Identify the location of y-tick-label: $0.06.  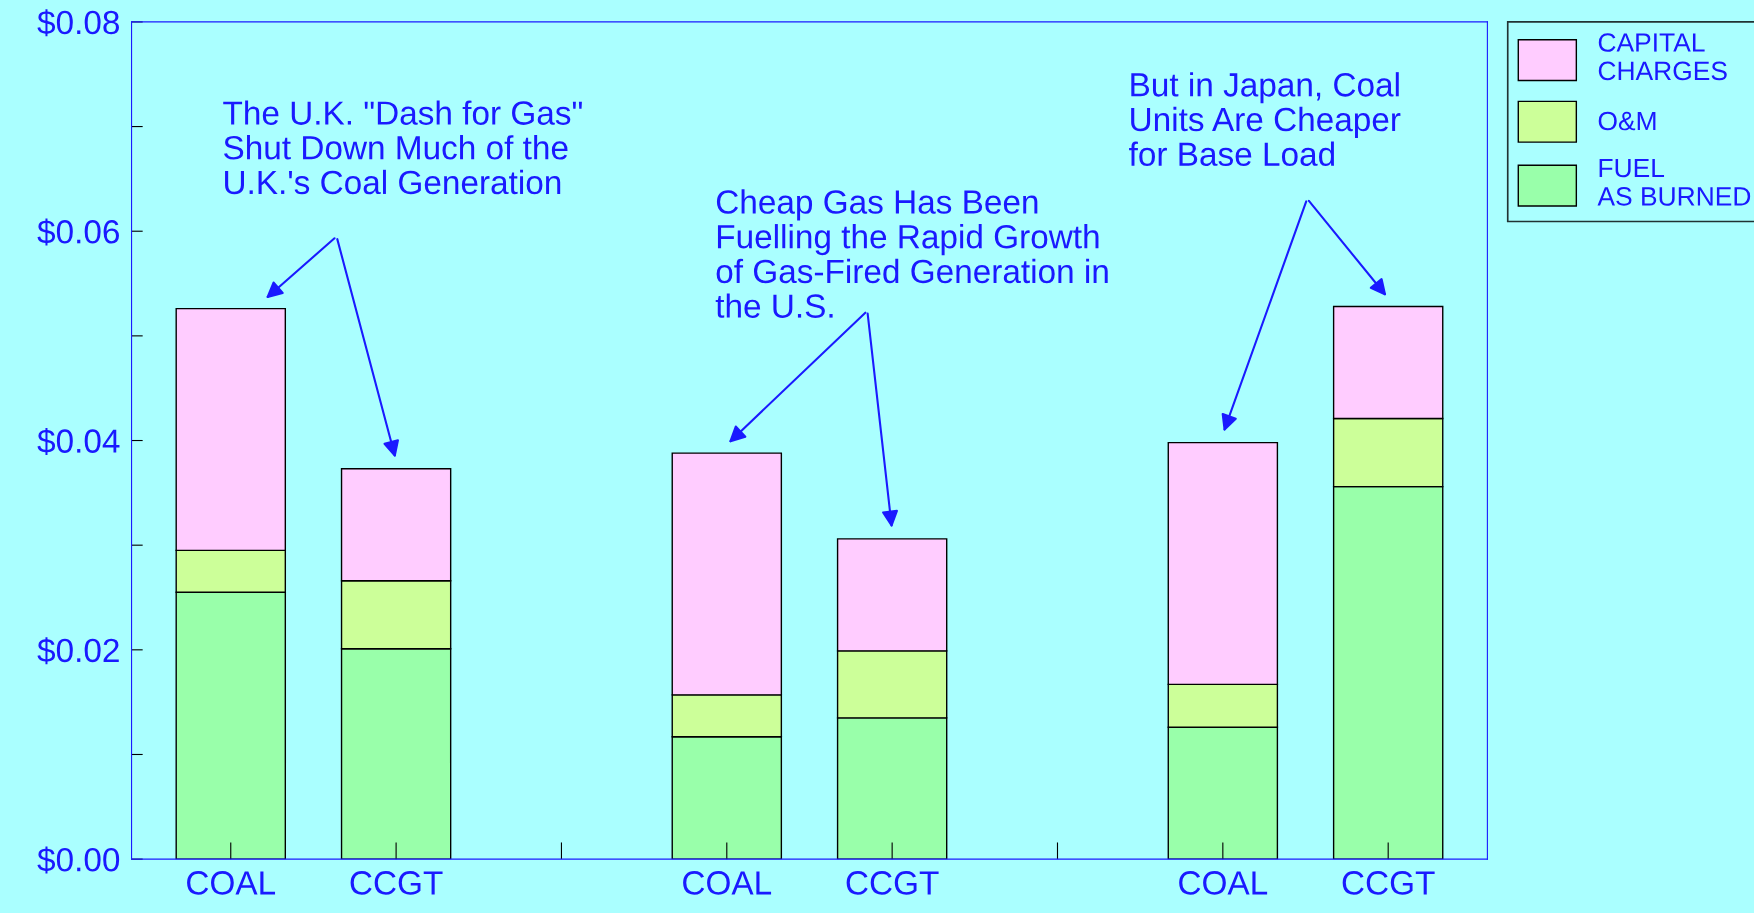
(78, 232).